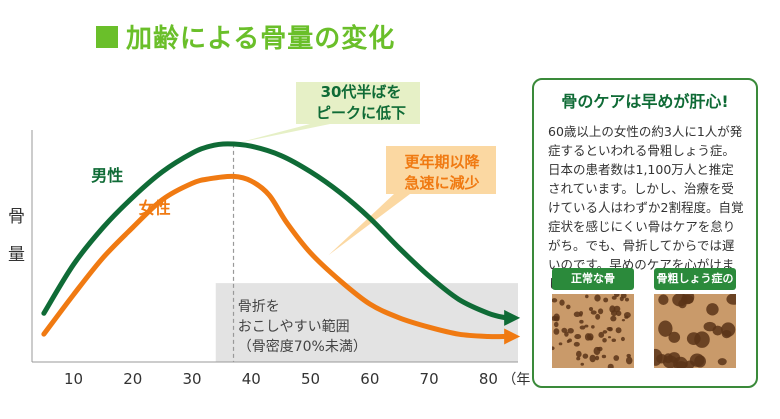 This screenshot has height=419, width=780. Describe the element at coordinates (361, 102) in the screenshot. I see `peak-callout: 30代半ばを ピークに低下` at that location.